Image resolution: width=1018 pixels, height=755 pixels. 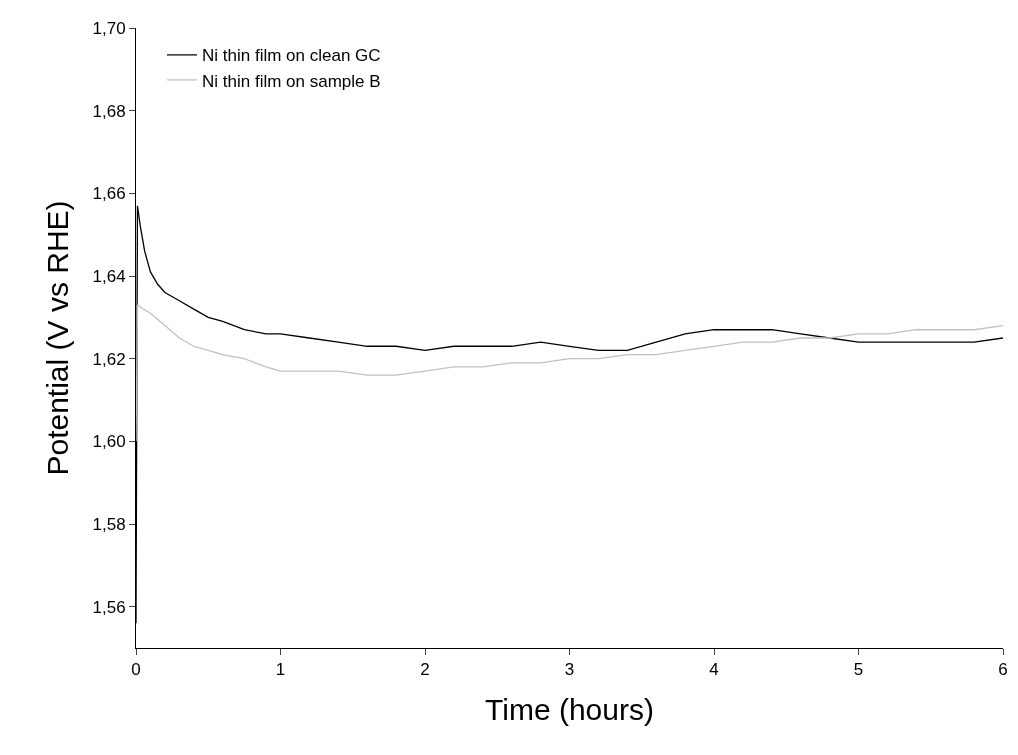 I want to click on x-tick-label: 0, so click(x=136, y=670).